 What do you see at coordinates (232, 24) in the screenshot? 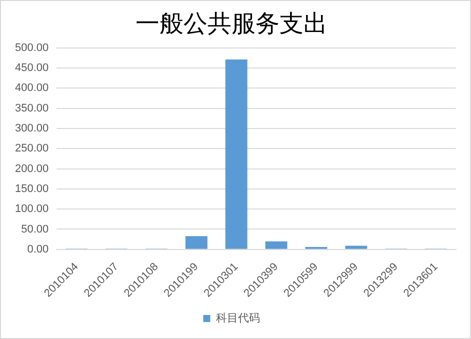
I see `chart-title: 一般公共服务支出` at bounding box center [232, 24].